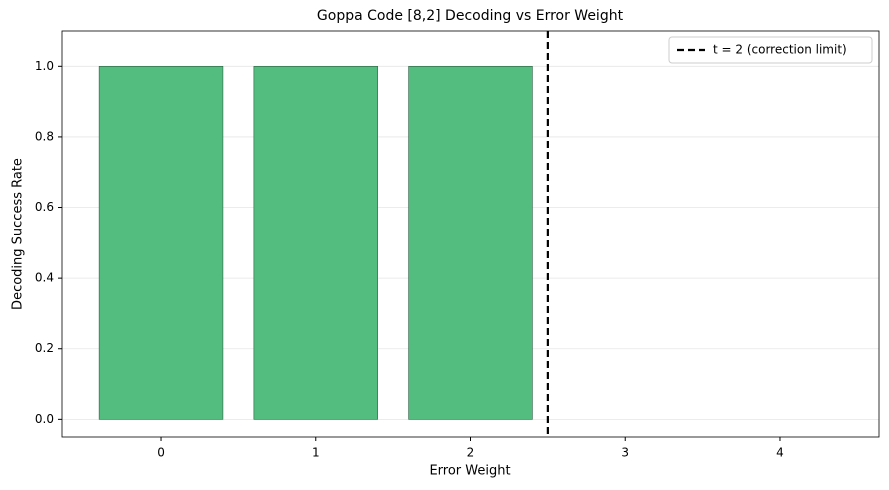  I want to click on legend-box, so click(770, 50).